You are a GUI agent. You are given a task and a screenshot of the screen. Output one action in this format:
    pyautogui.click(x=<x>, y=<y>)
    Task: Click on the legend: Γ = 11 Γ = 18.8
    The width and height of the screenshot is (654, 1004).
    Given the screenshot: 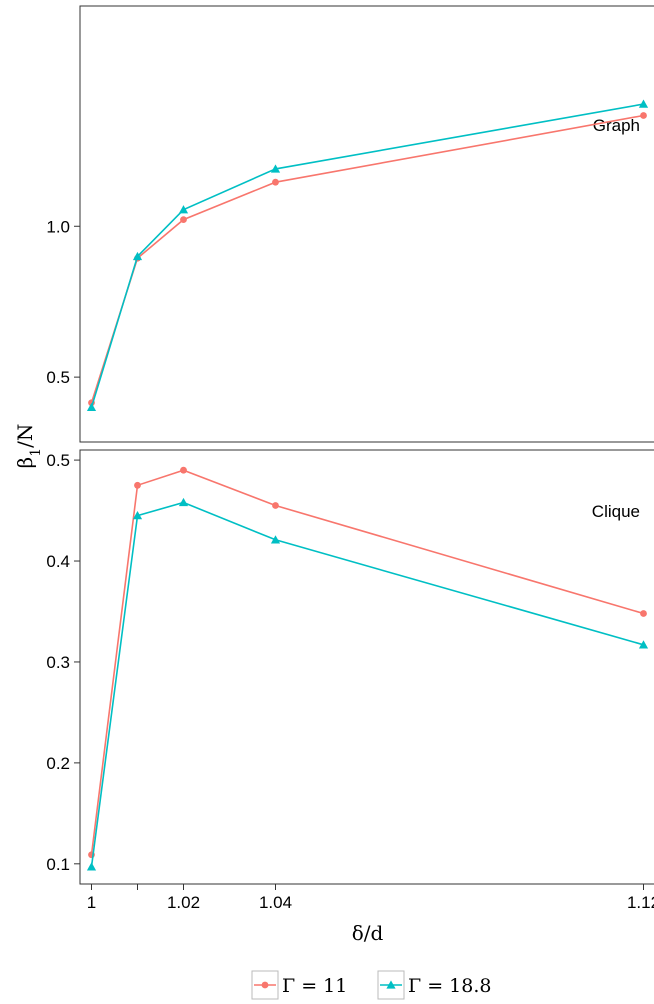 What is the action you would take?
    pyautogui.click(x=371, y=985)
    